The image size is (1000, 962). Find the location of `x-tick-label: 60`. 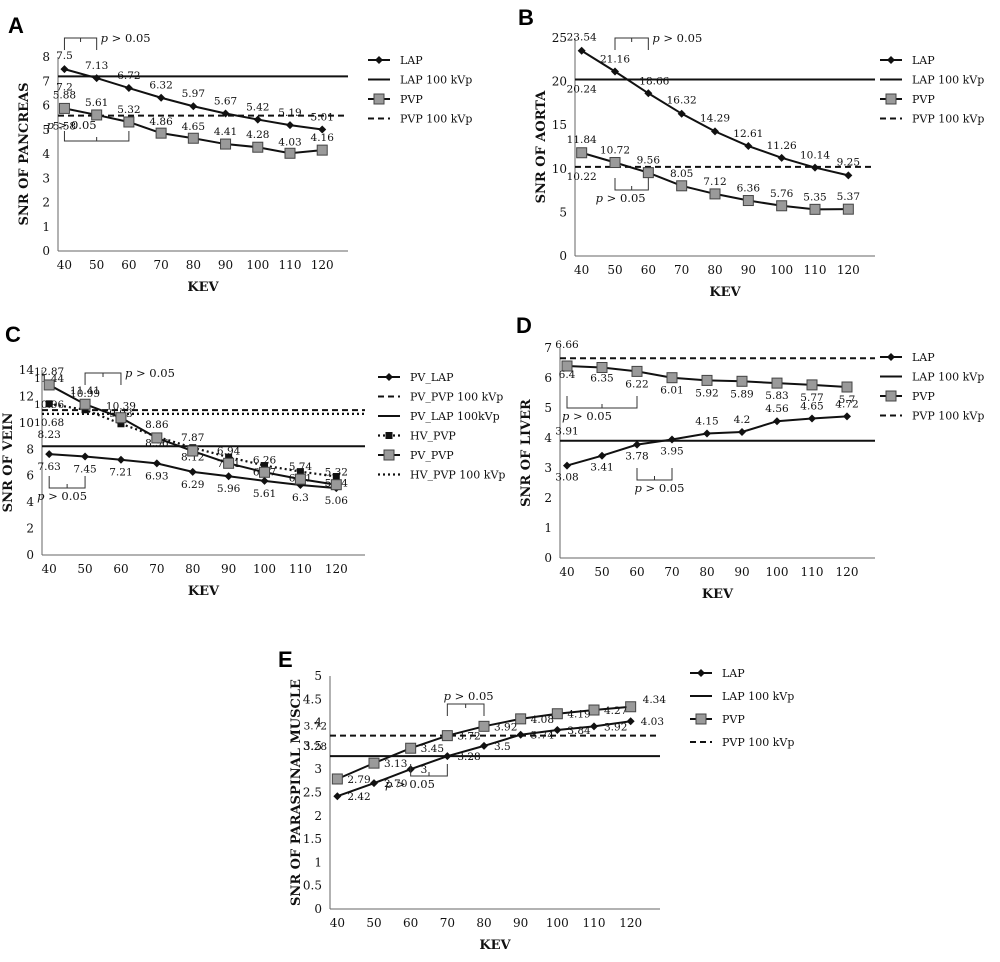

x-tick-label: 60 is located at coordinates (648, 270).